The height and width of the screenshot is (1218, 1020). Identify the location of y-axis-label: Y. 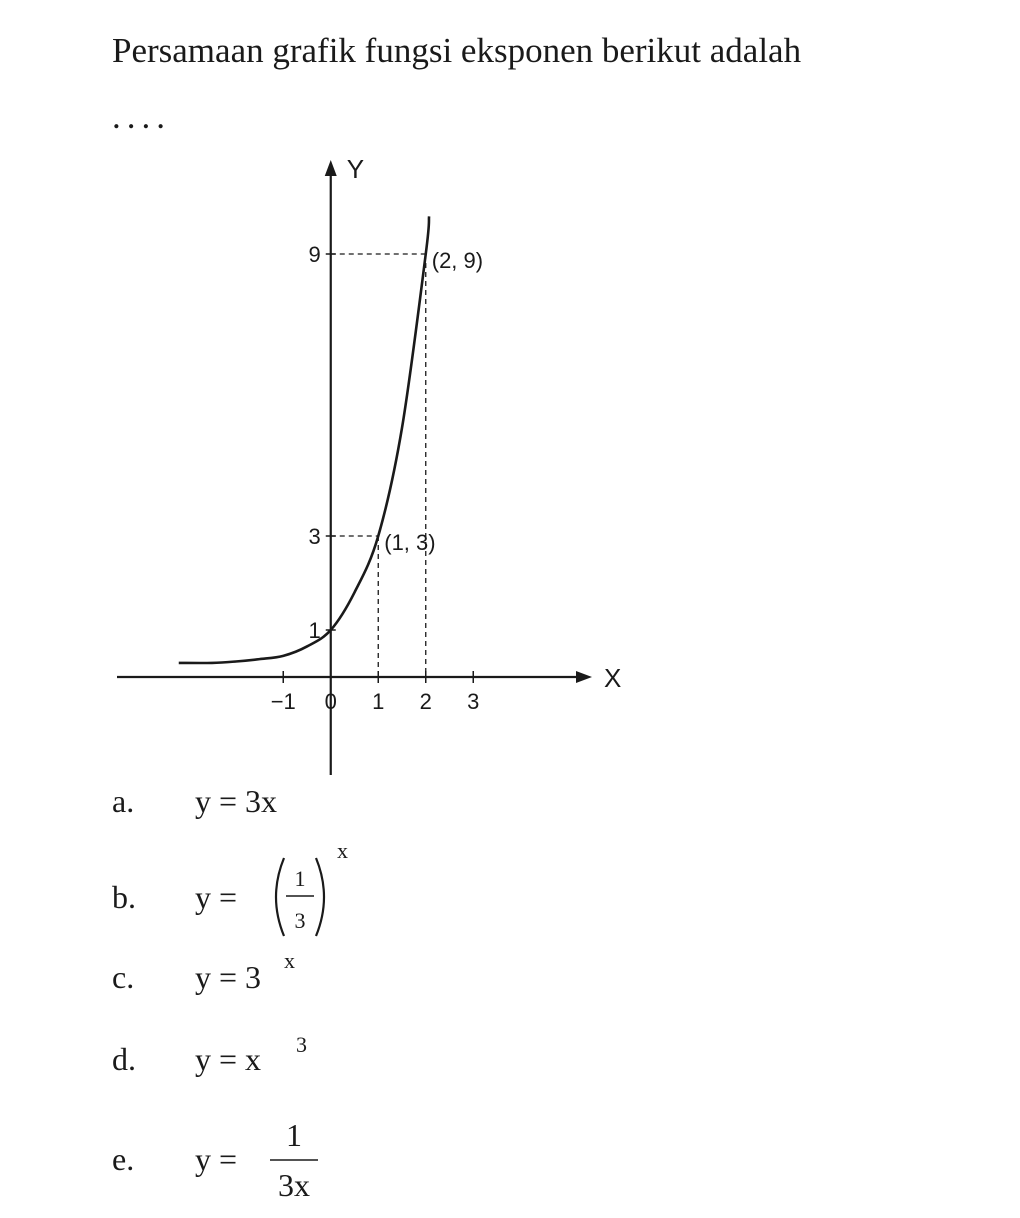
(355, 169).